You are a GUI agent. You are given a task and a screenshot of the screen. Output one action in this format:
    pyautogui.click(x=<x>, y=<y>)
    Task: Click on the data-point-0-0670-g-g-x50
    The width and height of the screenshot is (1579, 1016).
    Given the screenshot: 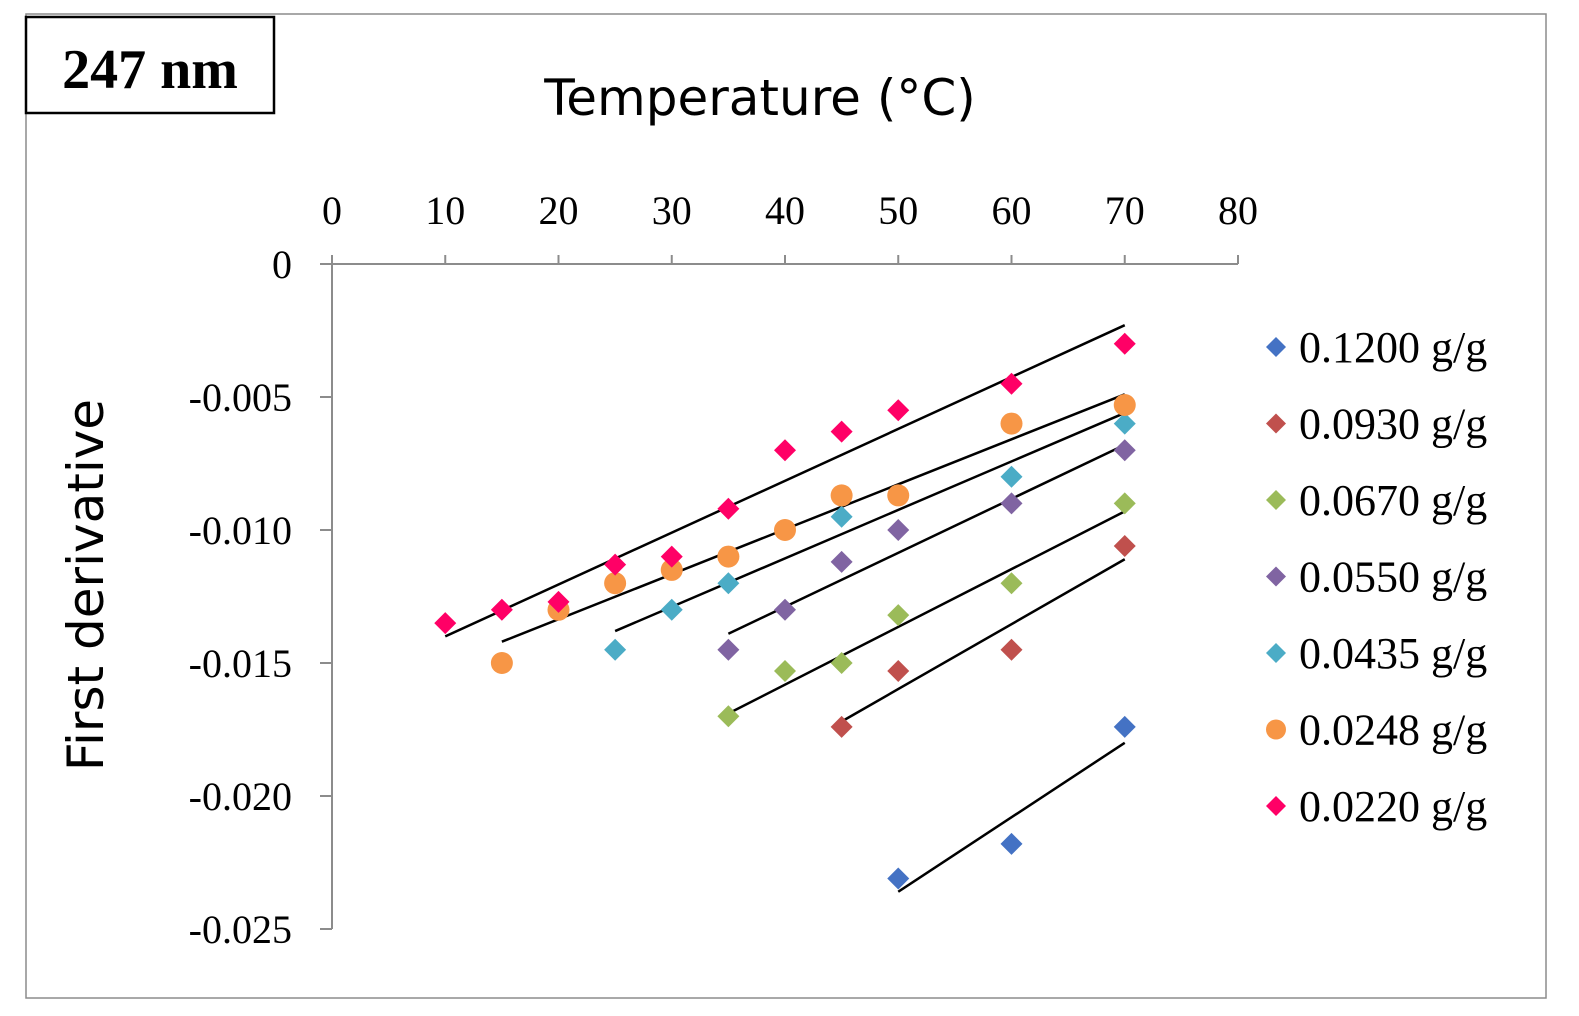 What is the action you would take?
    pyautogui.click(x=898, y=615)
    